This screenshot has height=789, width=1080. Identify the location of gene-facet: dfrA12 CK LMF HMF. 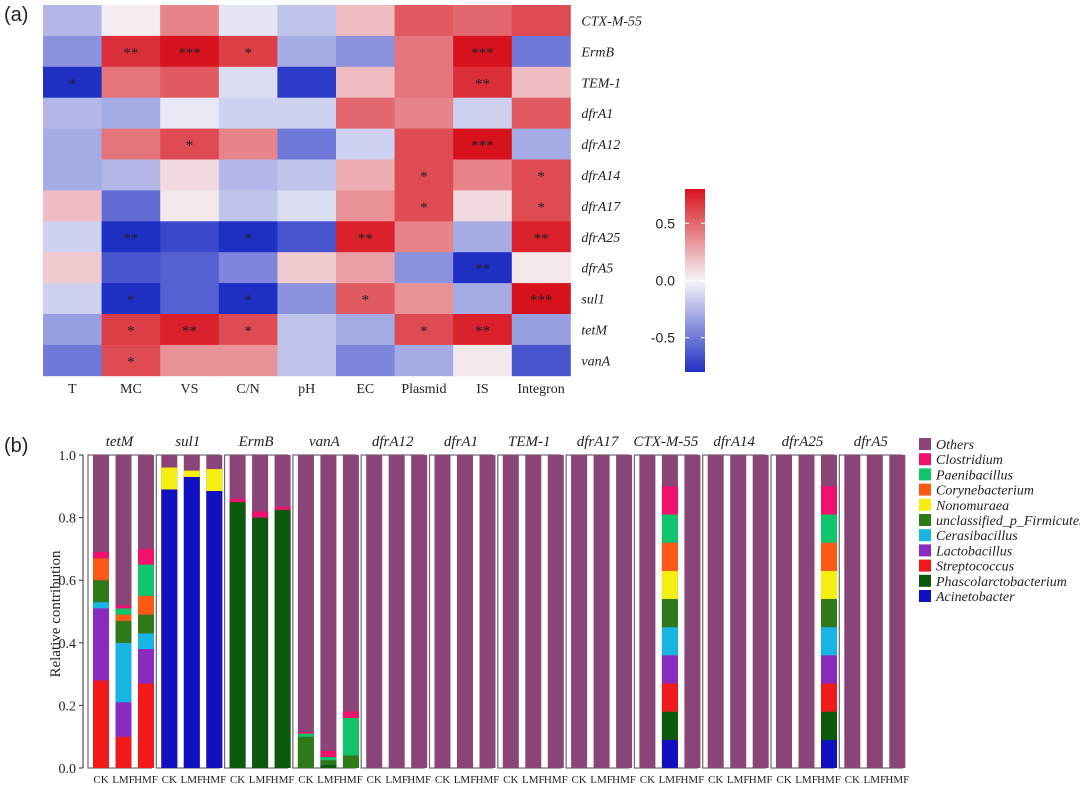
(395, 610).